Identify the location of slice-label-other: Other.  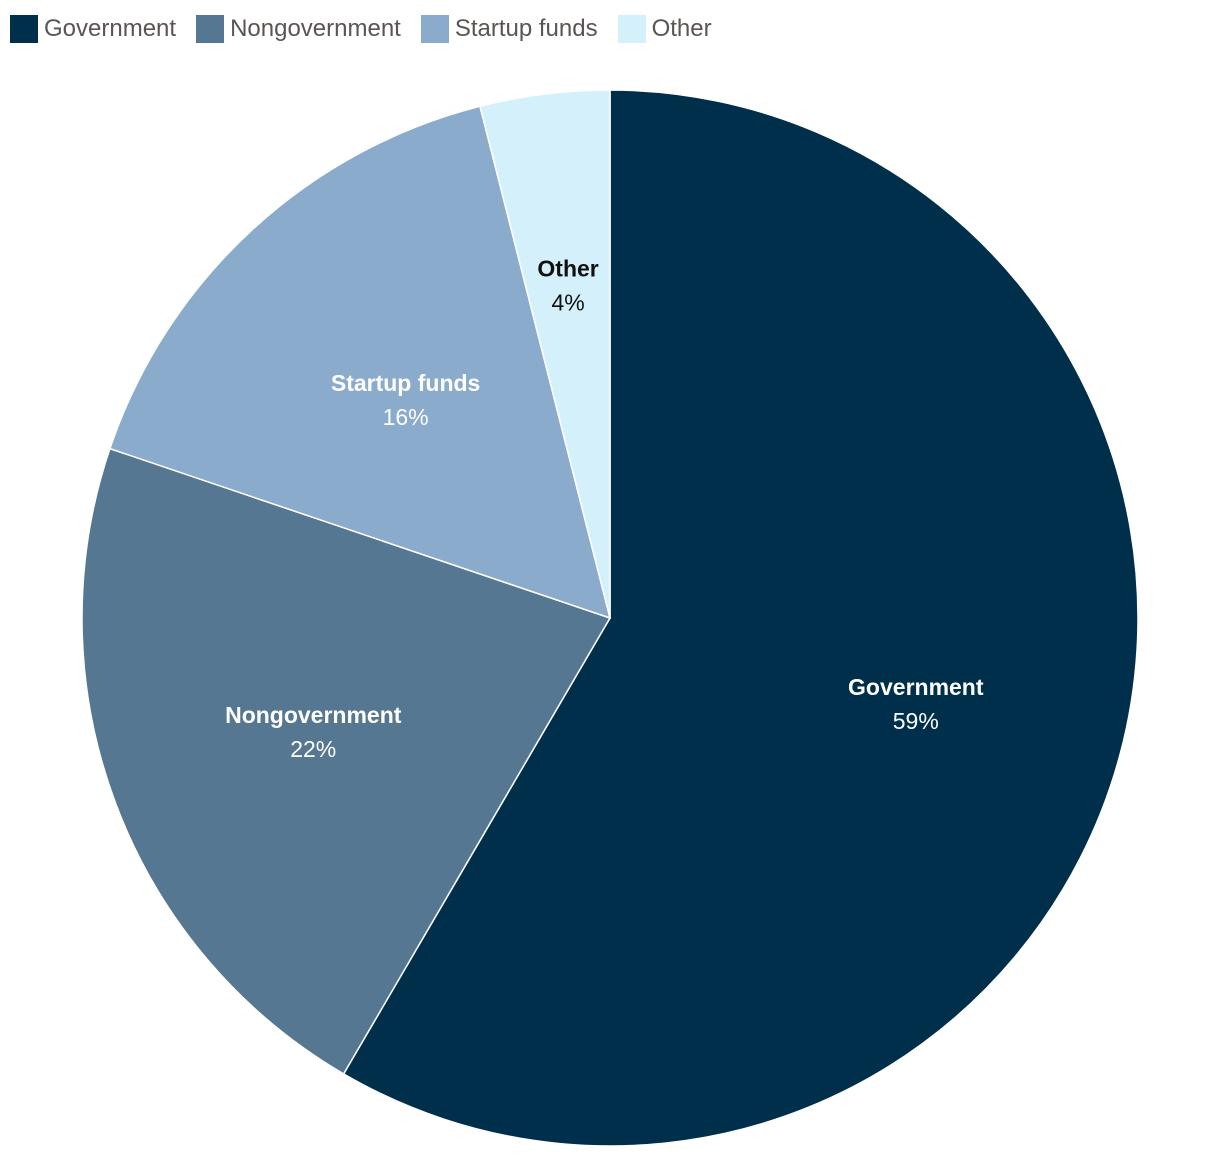
(567, 269).